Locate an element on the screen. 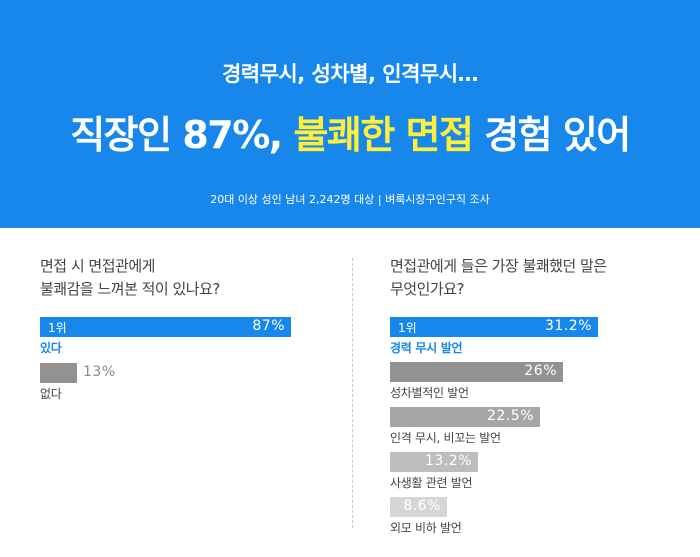 This screenshot has width=700, height=557. bar-2: 26% is located at coordinates (476, 372).